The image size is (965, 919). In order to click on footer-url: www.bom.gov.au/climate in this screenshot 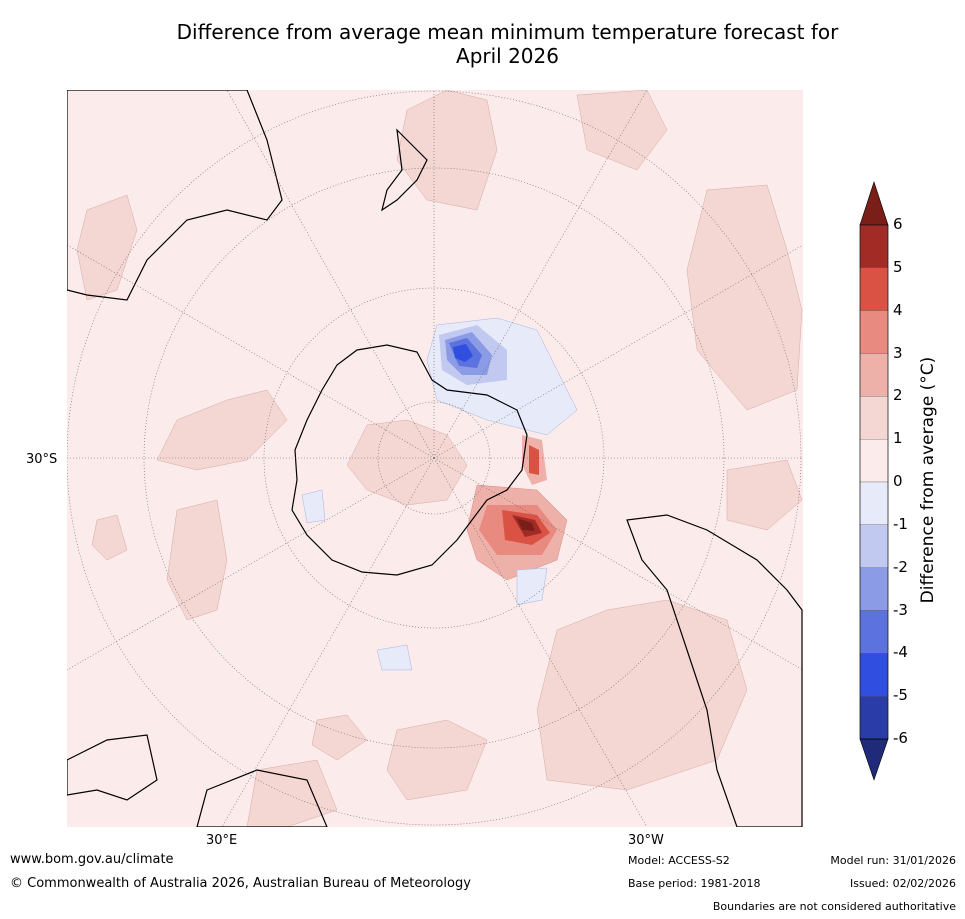, I will do `click(92, 859)`.